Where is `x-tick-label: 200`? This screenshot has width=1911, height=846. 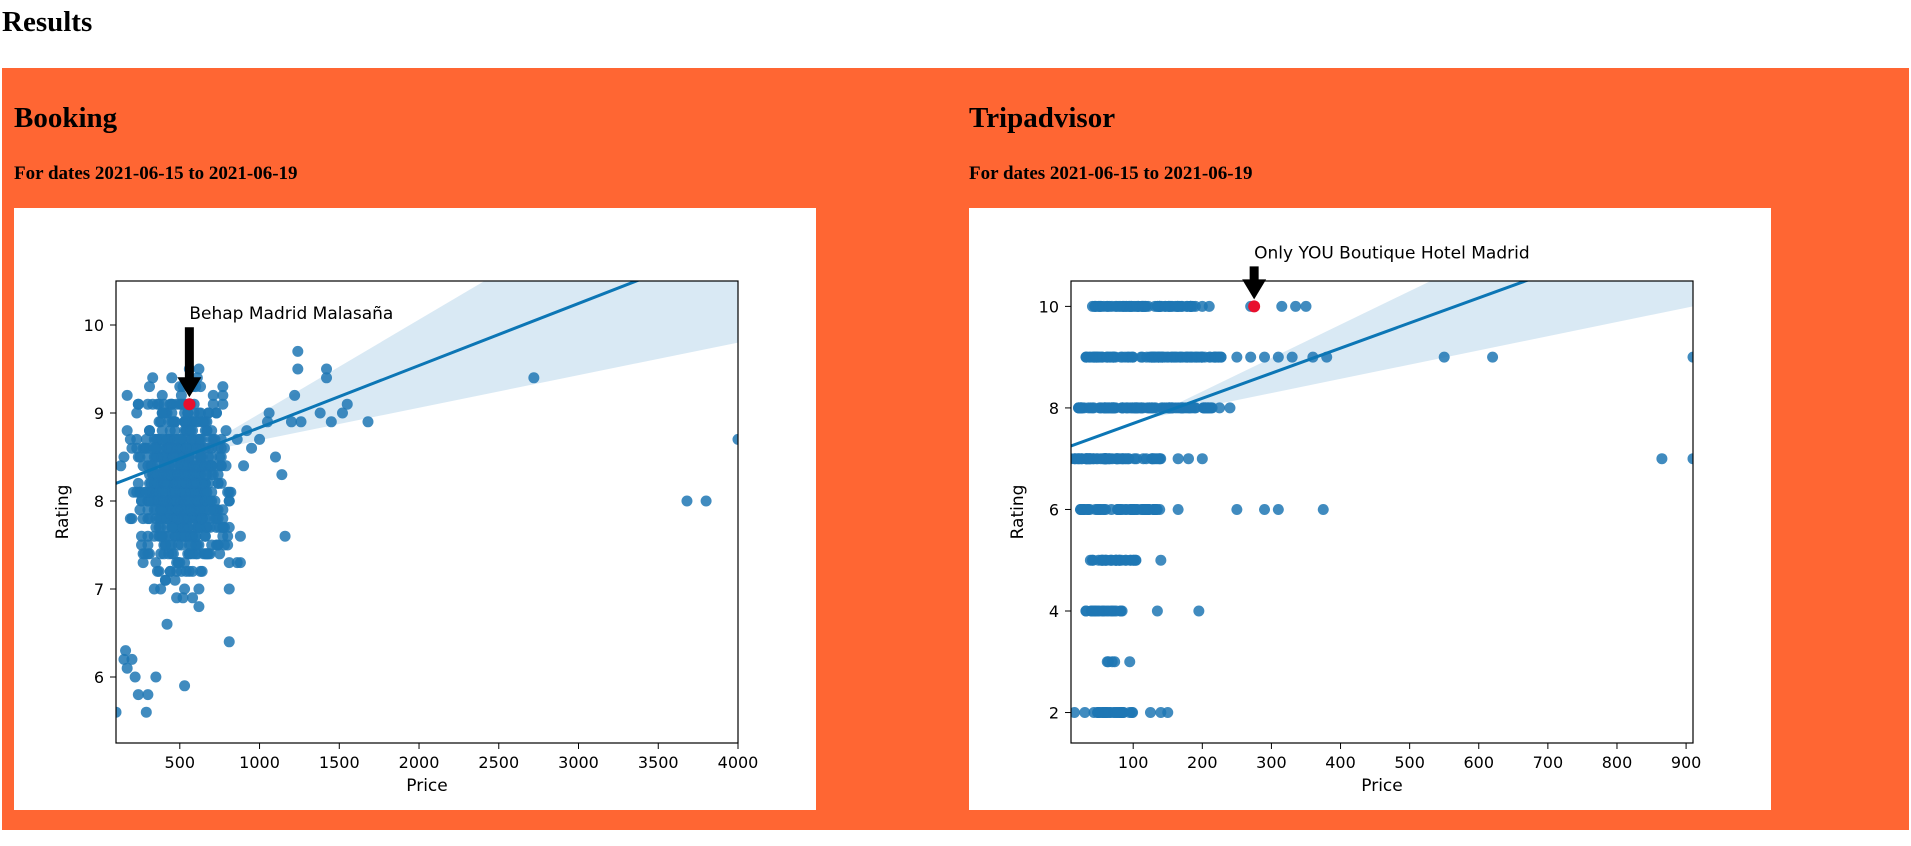 x-tick-label: 200 is located at coordinates (1202, 762).